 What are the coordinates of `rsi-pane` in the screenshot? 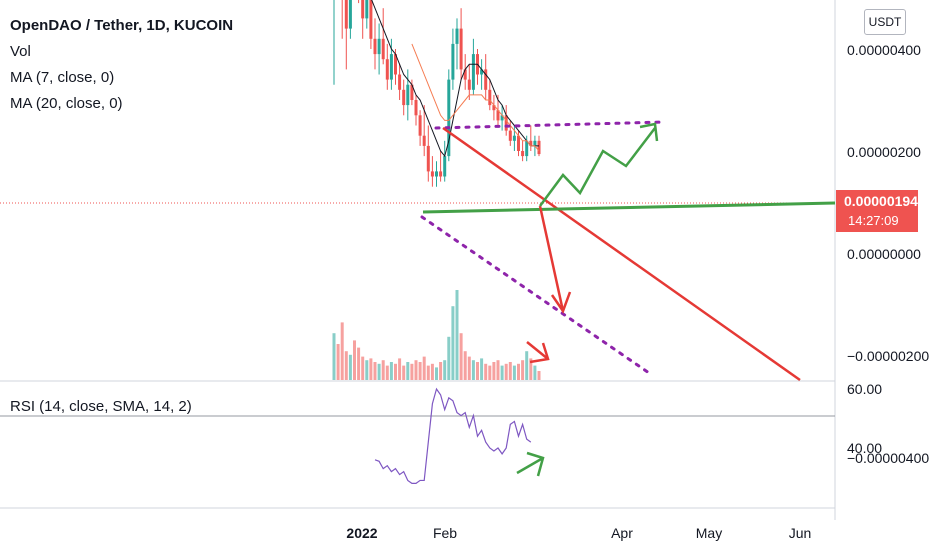 It's located at (453, 435).